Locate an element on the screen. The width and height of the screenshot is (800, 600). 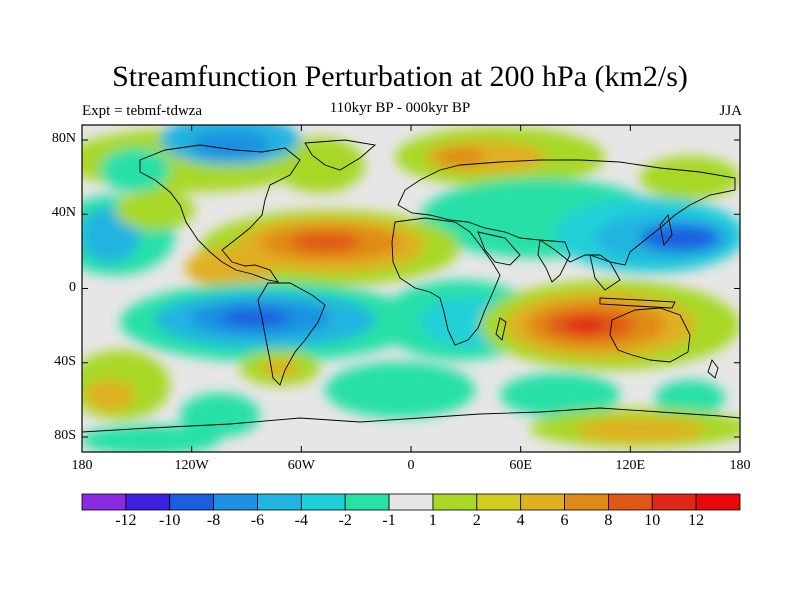
latitude-tick-label: 40S is located at coordinates (65, 361).